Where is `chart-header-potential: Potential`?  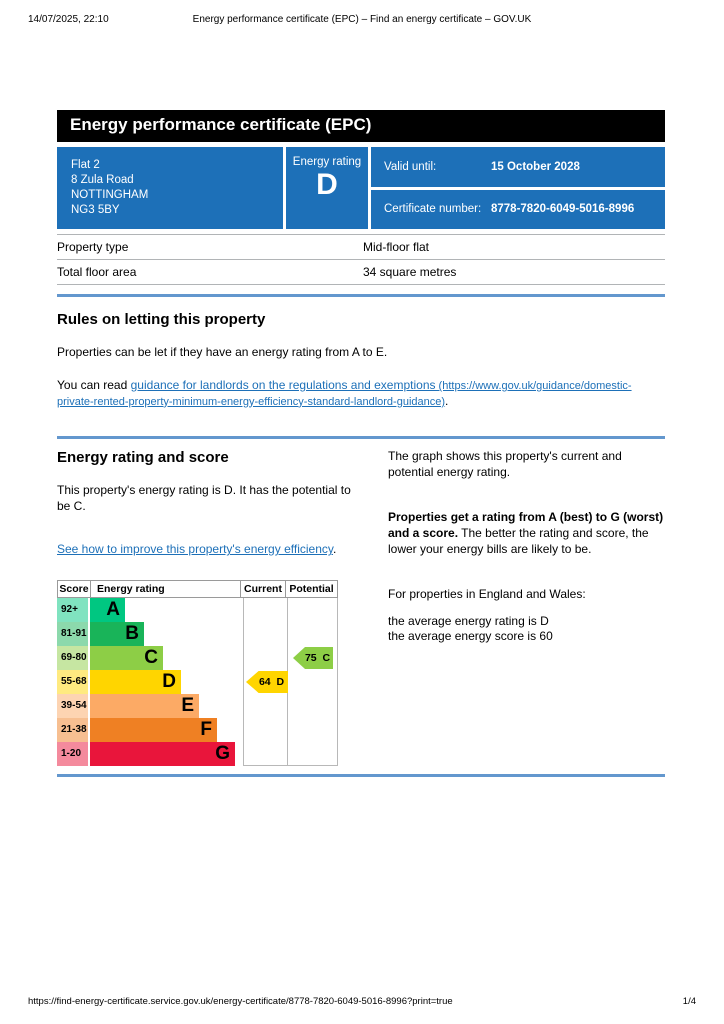
chart-header-potential: Potential is located at coordinates (311, 588).